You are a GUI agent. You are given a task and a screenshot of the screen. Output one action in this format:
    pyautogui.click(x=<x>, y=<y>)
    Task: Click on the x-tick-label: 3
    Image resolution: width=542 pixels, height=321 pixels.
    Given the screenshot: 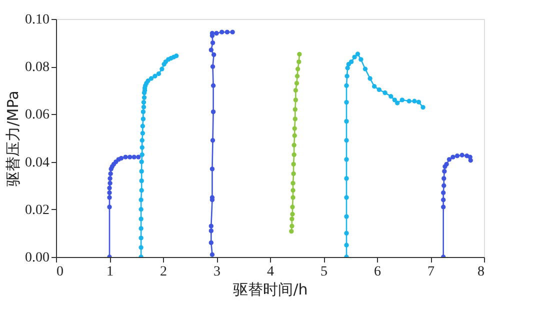 What is the action you would take?
    pyautogui.click(x=217, y=272)
    